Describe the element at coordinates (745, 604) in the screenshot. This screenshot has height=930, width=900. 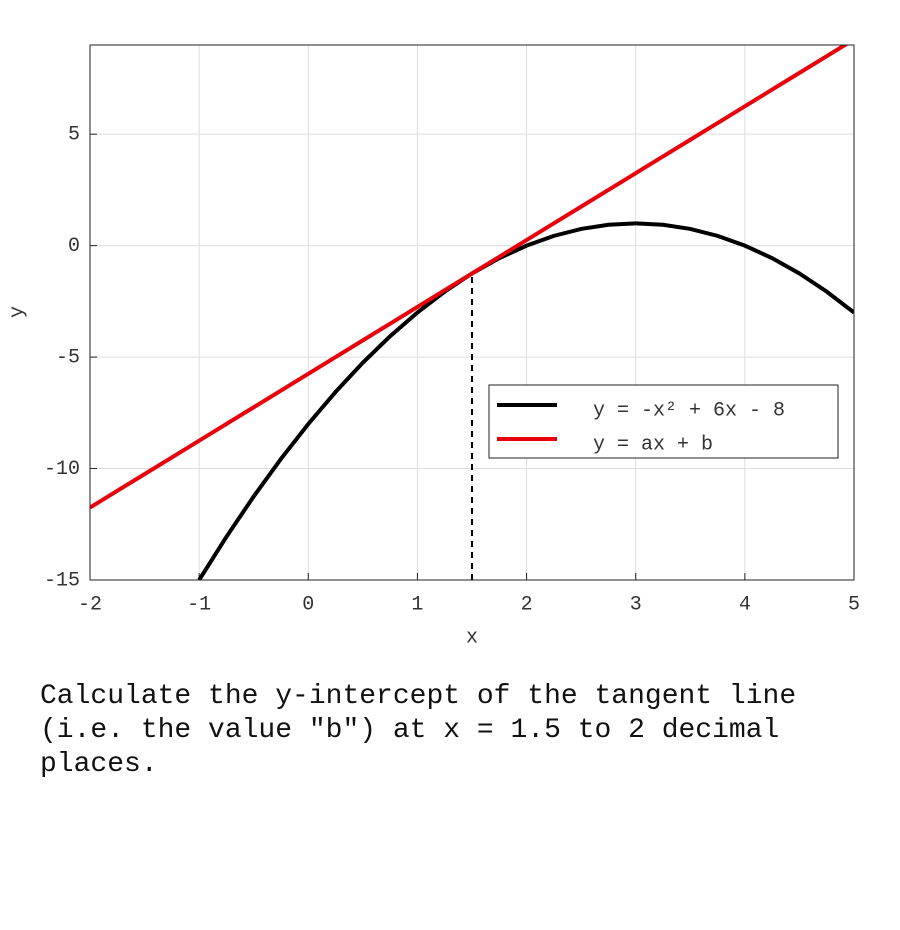
I see `x-tick-label: 4` at that location.